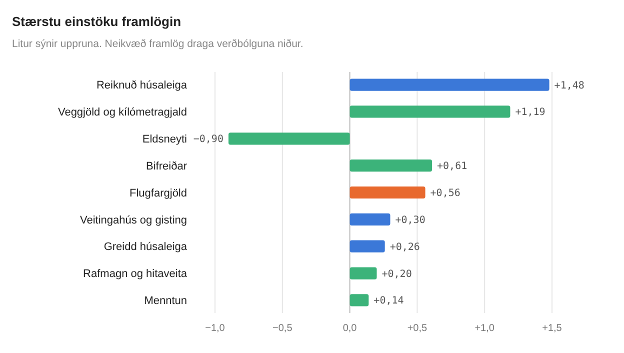 The image size is (624, 353). What do you see at coordinates (282, 328) in the screenshot?
I see `x-tick-label: −0,5` at bounding box center [282, 328].